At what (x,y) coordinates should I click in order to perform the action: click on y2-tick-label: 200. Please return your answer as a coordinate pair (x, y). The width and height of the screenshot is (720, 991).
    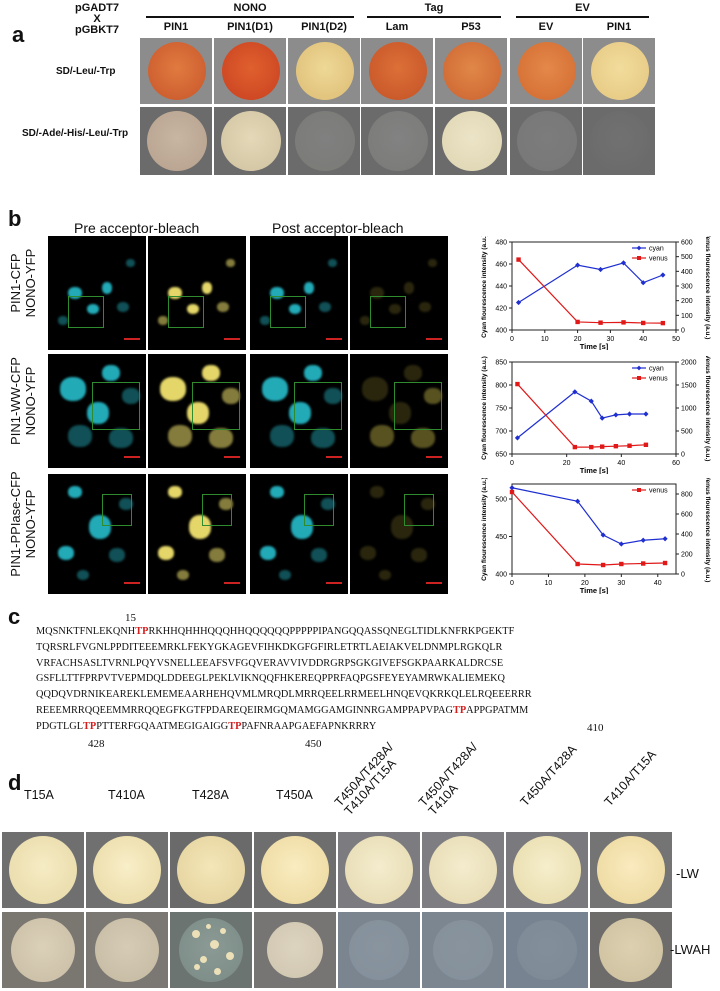
    Looking at the image, I should click on (687, 555).